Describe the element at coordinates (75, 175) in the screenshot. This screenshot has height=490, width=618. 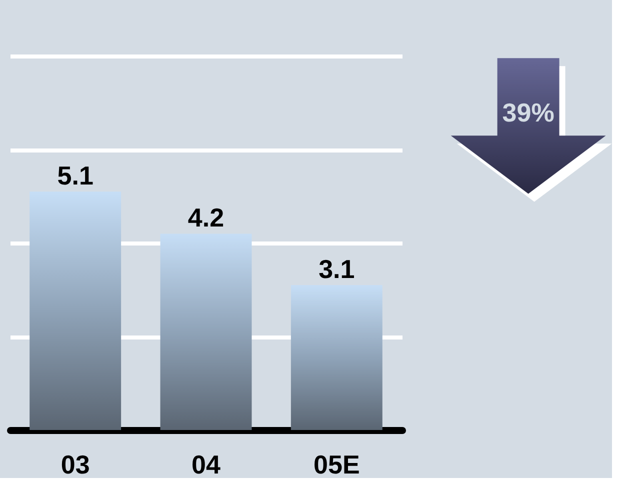
I see `data-label: 5.1` at that location.